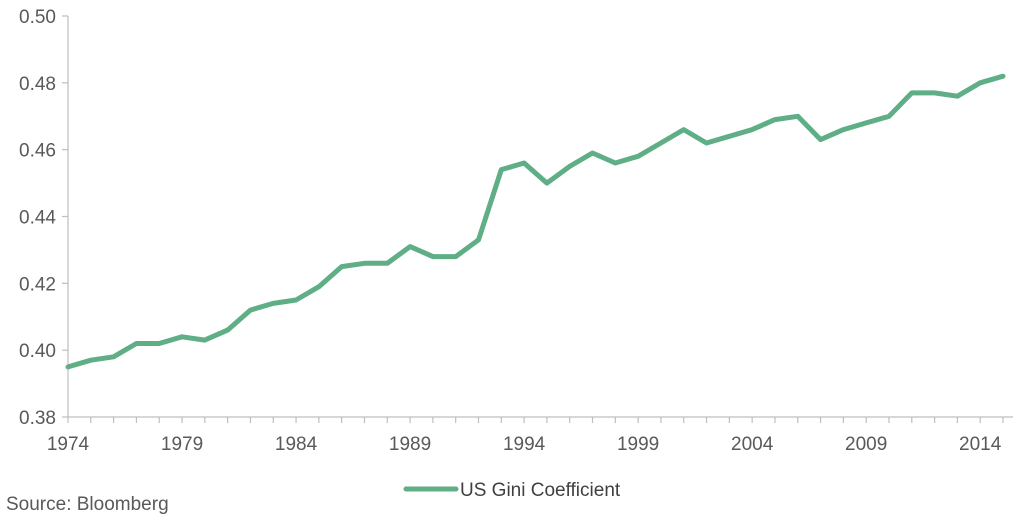 The image size is (1024, 520). Describe the element at coordinates (37, 151) in the screenshot. I see `y-tick-label: 0.46` at that location.